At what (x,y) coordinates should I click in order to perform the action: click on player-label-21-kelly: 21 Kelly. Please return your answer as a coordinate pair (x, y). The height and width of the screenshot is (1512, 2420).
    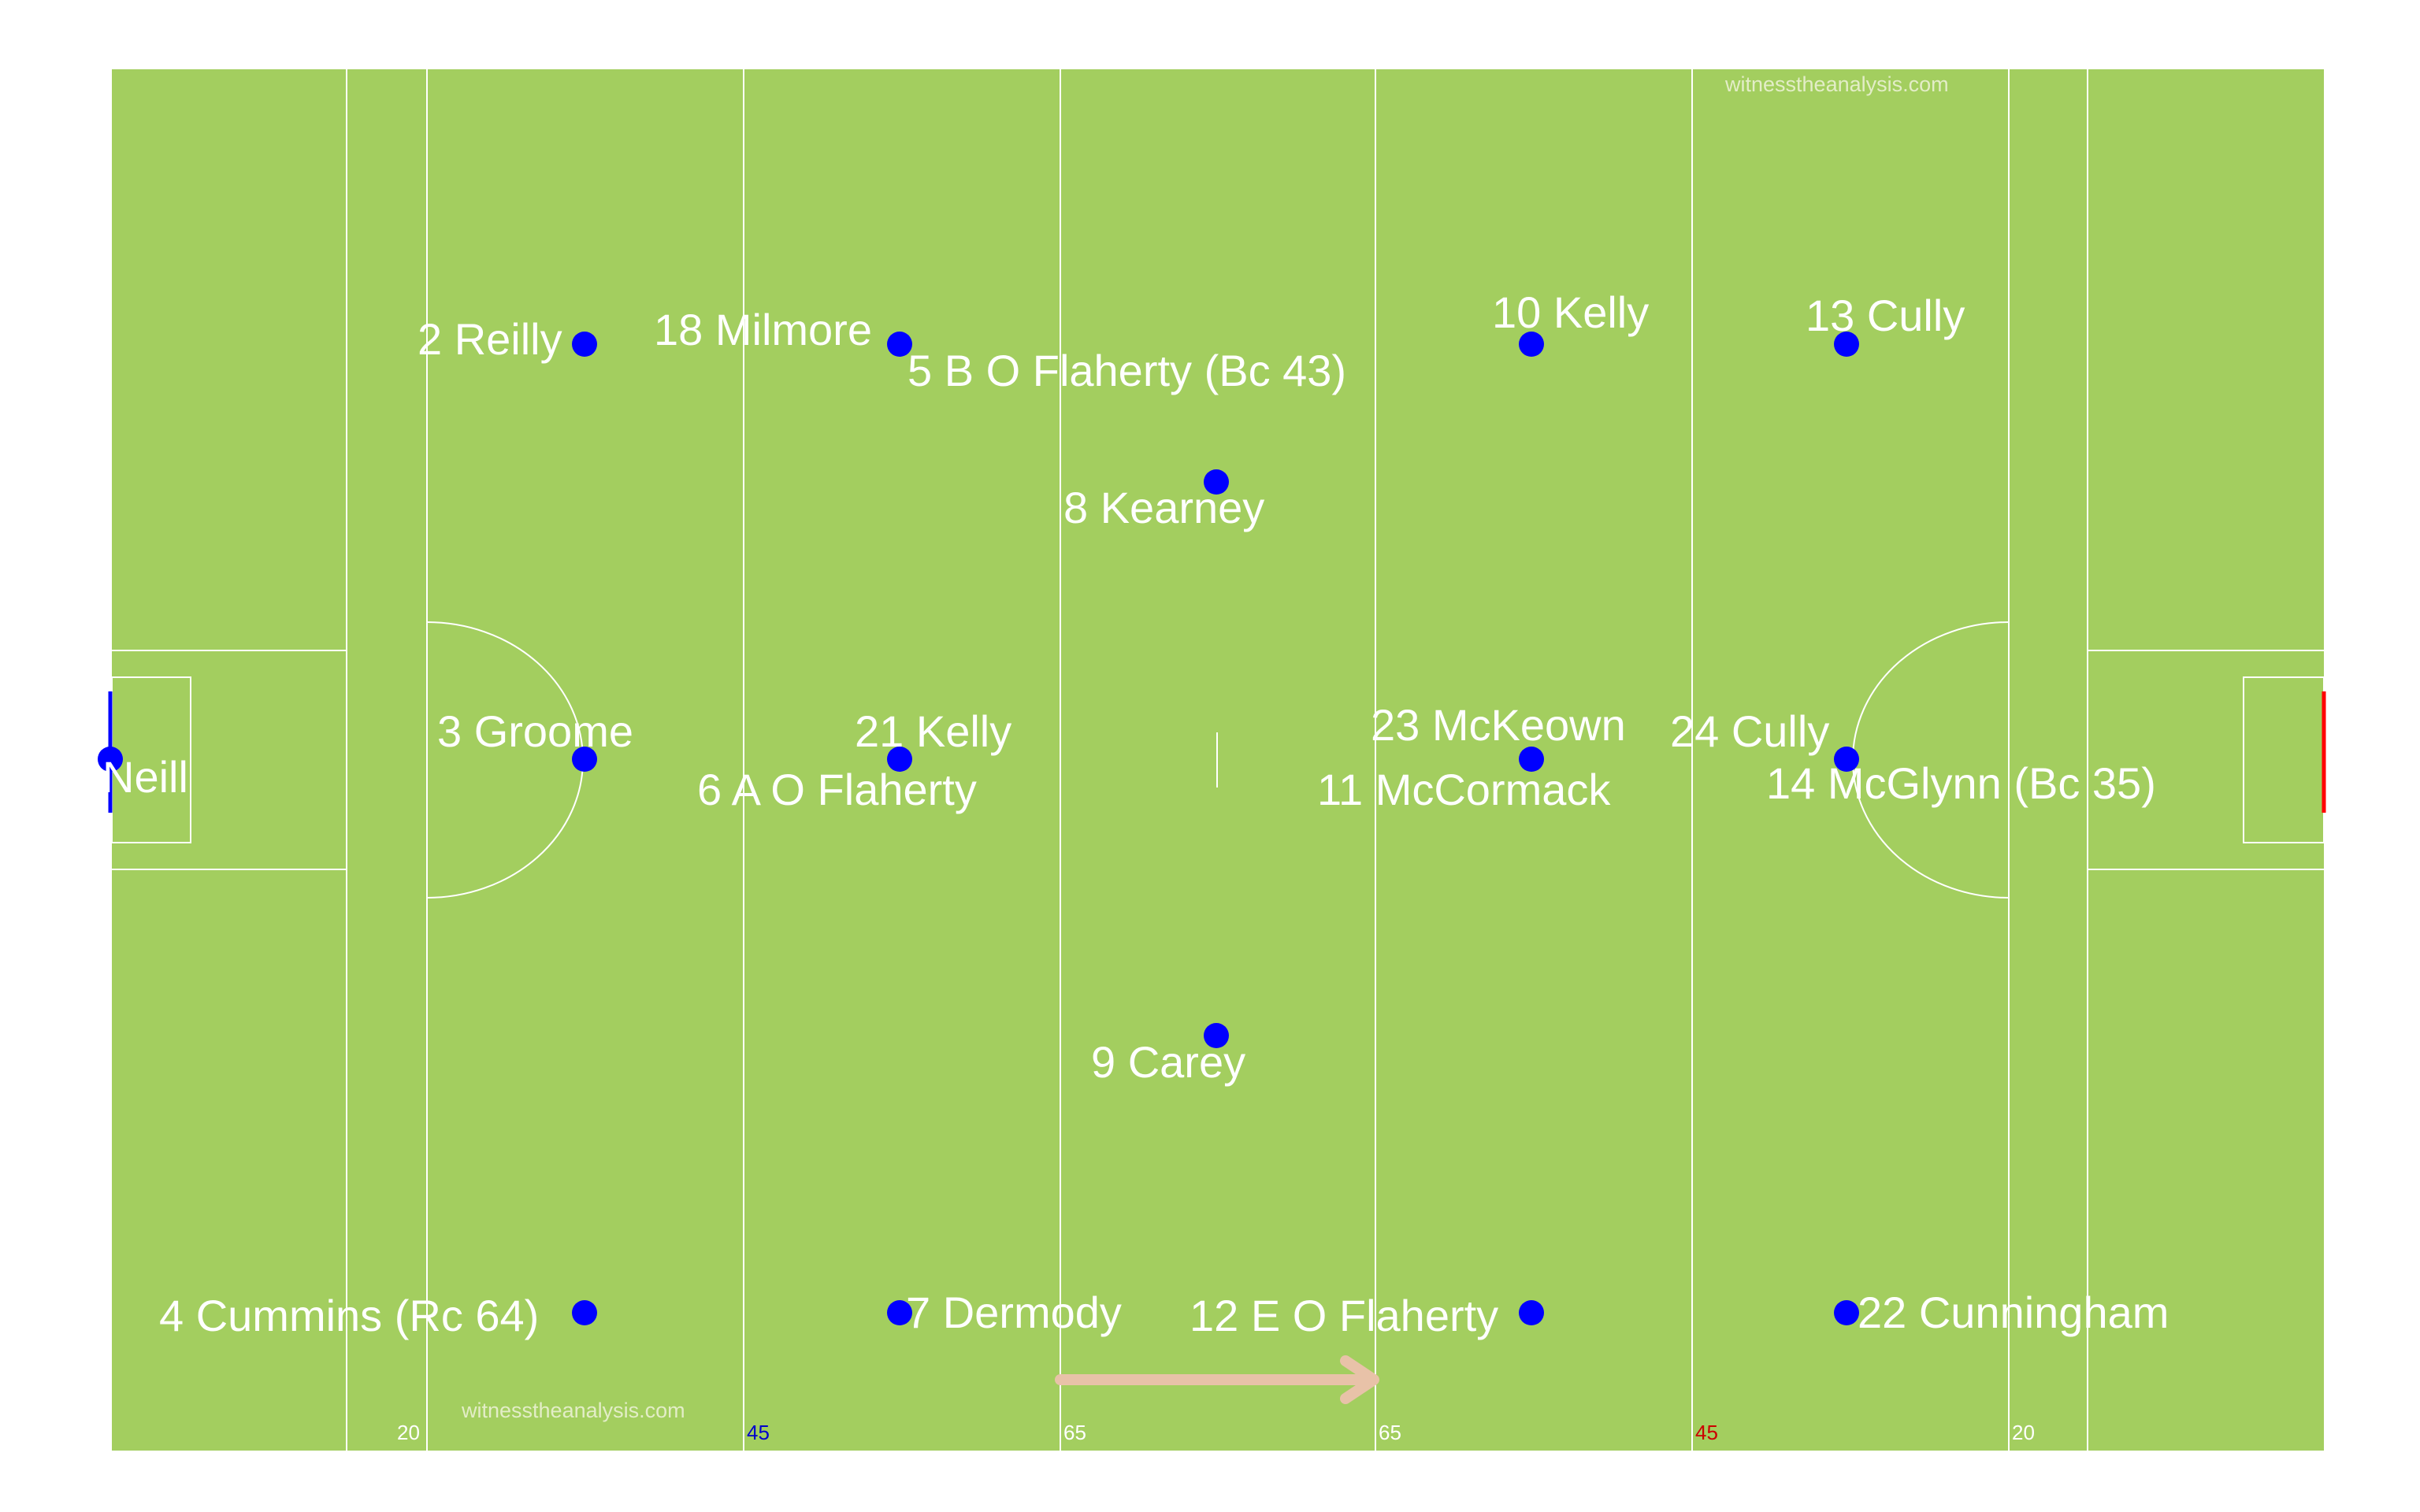
    Looking at the image, I should click on (933, 731).